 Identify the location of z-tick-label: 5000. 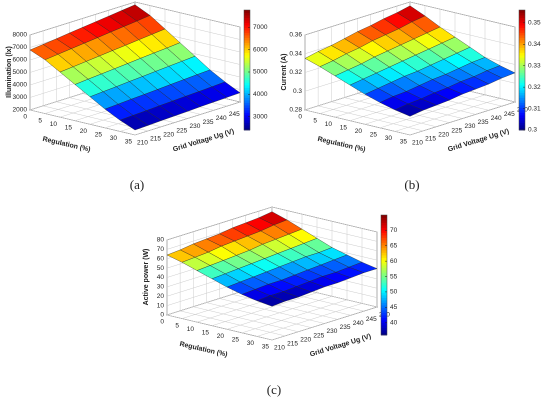
(20, 72).